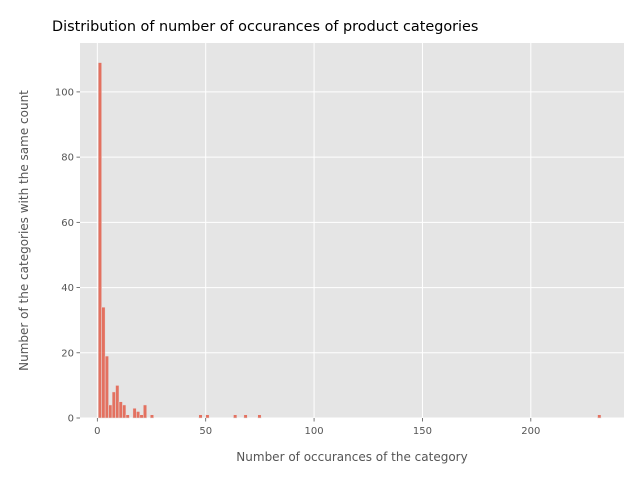 The width and height of the screenshot is (640, 480). I want to click on x-tick-label: 100, so click(314, 431).